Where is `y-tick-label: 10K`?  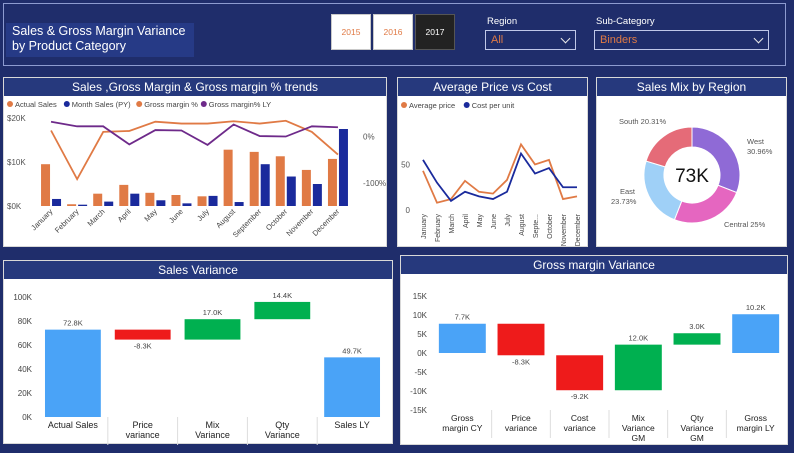 y-tick-label: 10K is located at coordinates (420, 315).